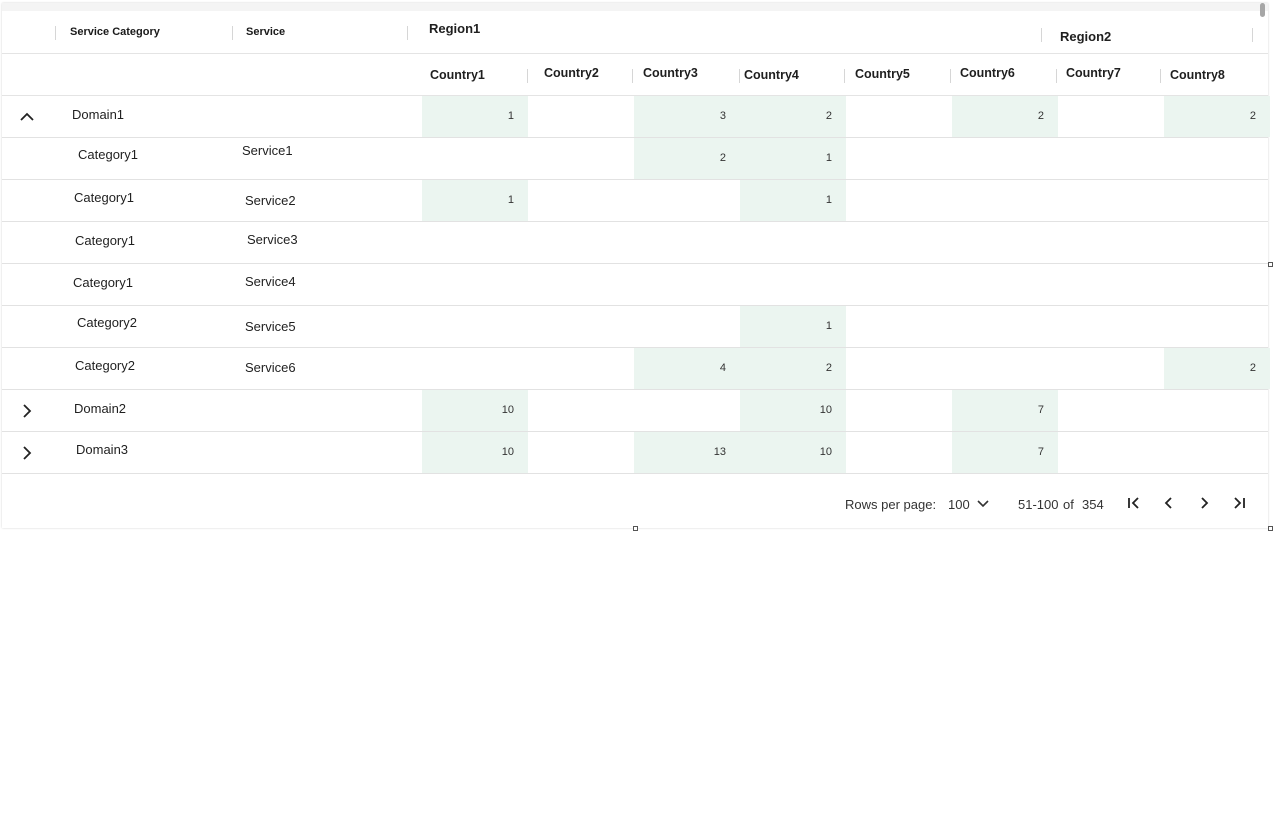 This screenshot has width=1277, height=818. What do you see at coordinates (771, 75) in the screenshot?
I see `column-header-country-4: Country4` at bounding box center [771, 75].